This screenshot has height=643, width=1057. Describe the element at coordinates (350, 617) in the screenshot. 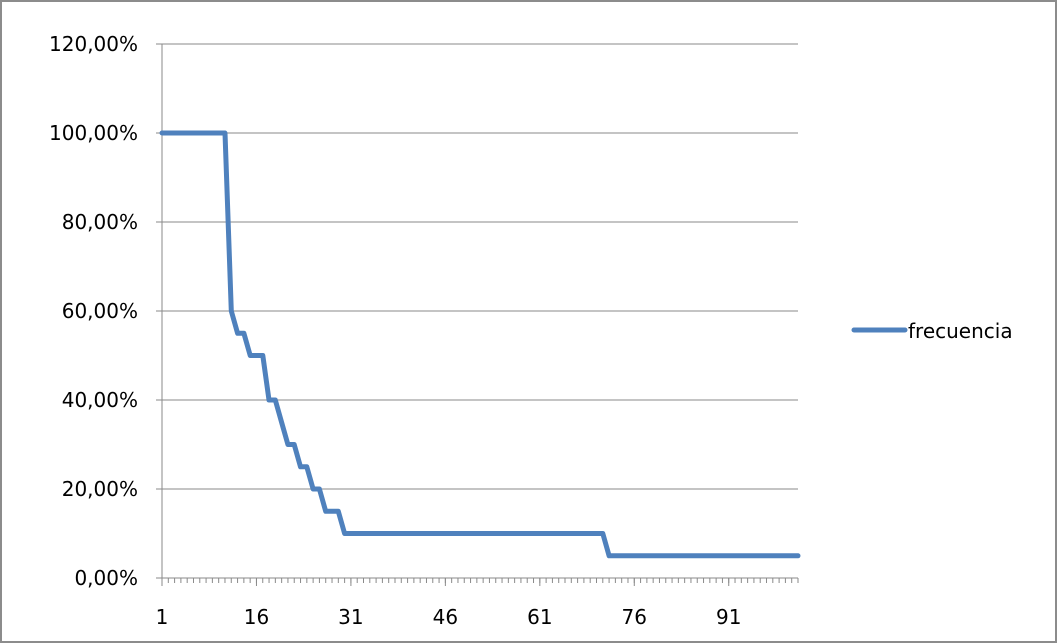

I see `x-tick-label: 31` at that location.